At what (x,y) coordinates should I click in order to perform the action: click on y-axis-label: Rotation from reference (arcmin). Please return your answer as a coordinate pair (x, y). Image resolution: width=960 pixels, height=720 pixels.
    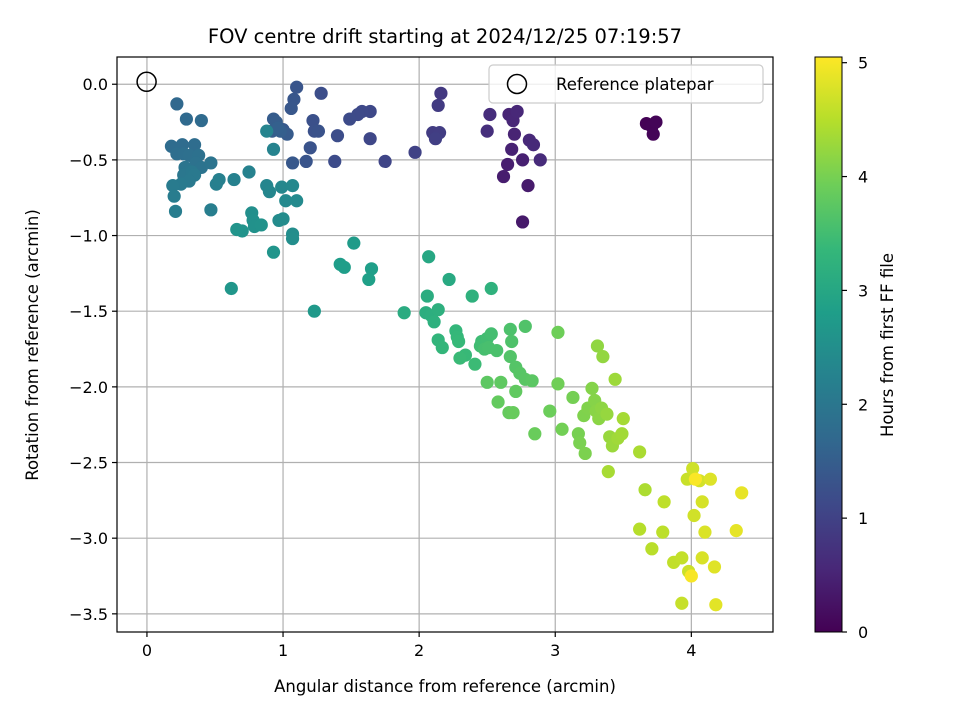
    Looking at the image, I should click on (32, 345).